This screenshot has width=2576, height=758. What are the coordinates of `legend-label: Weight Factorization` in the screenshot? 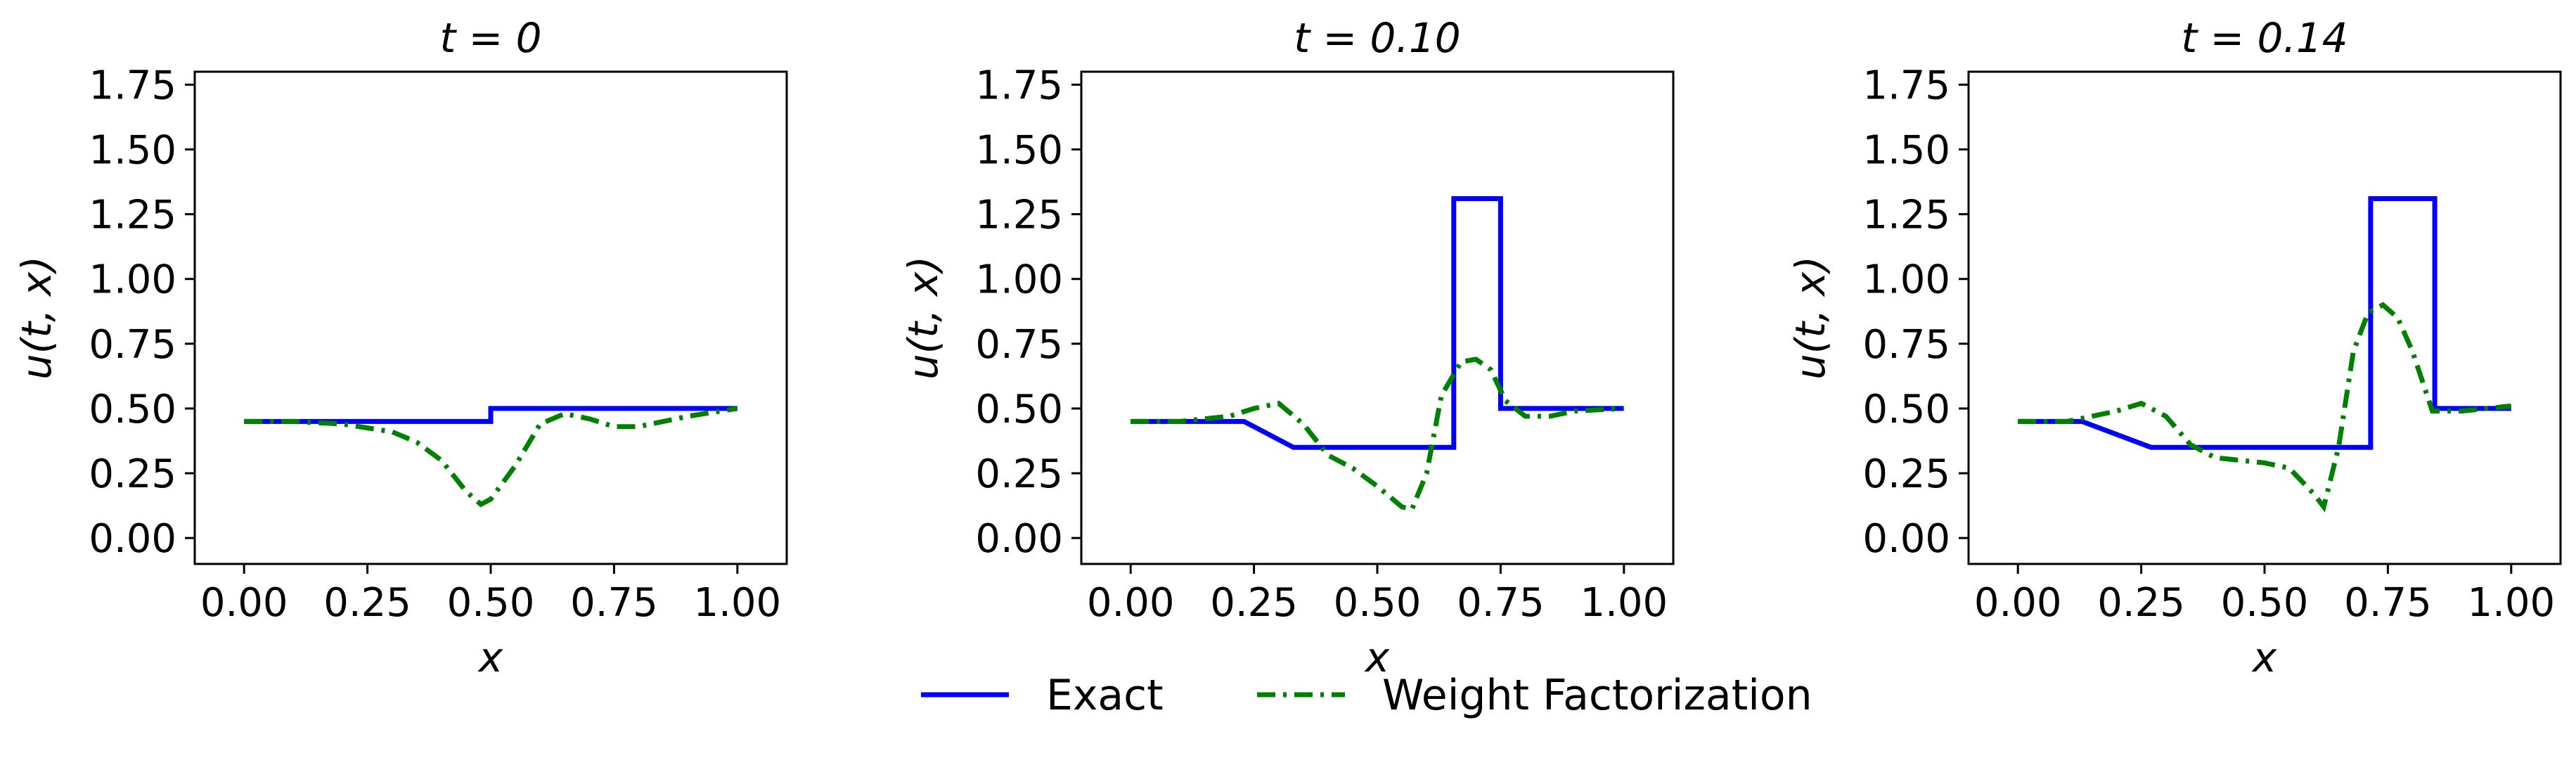 It's located at (1597, 695).